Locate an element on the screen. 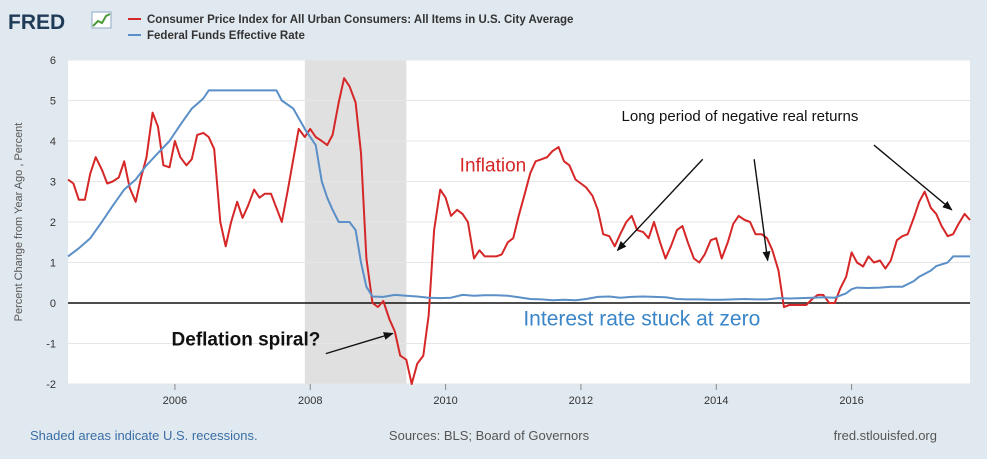  x-tick-label: 2012 is located at coordinates (581, 401).